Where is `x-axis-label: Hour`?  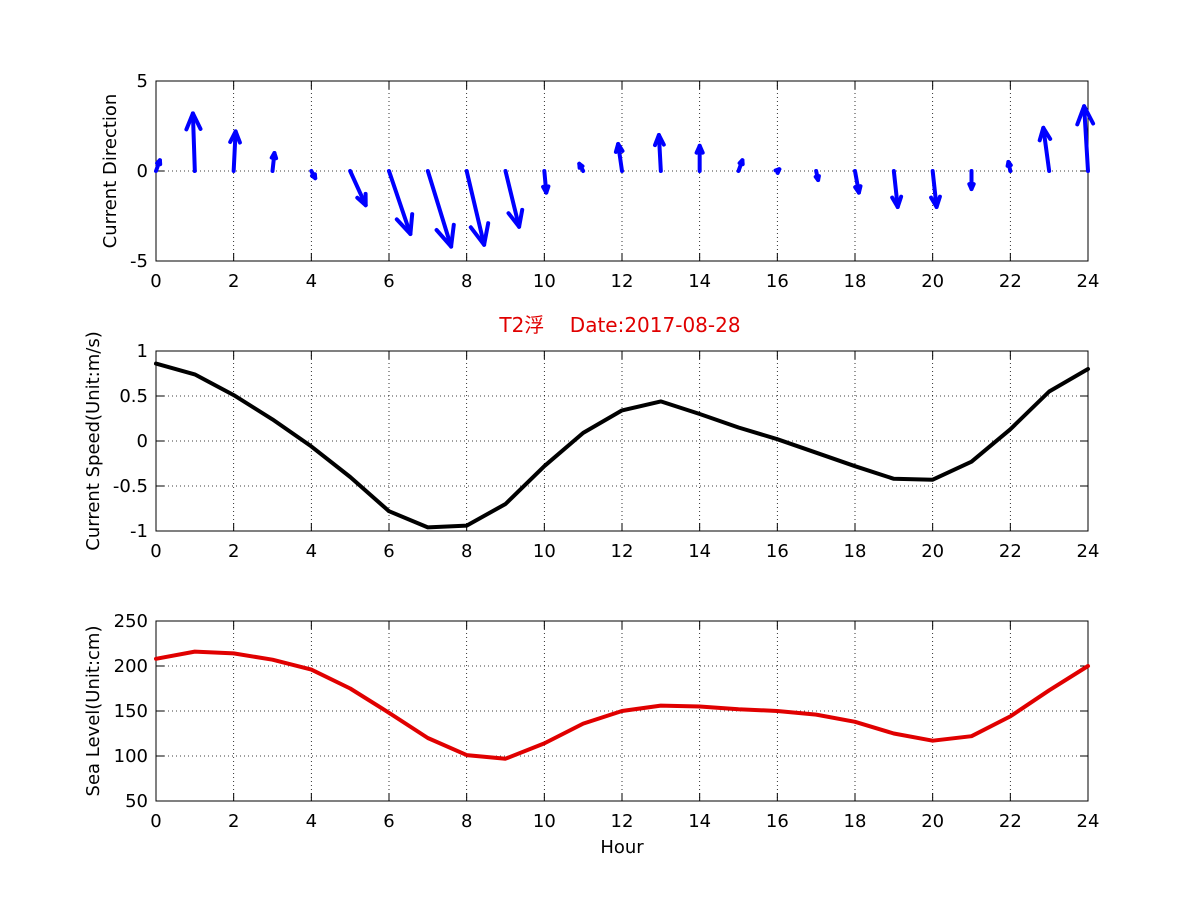
x-axis-label: Hour is located at coordinates (622, 847).